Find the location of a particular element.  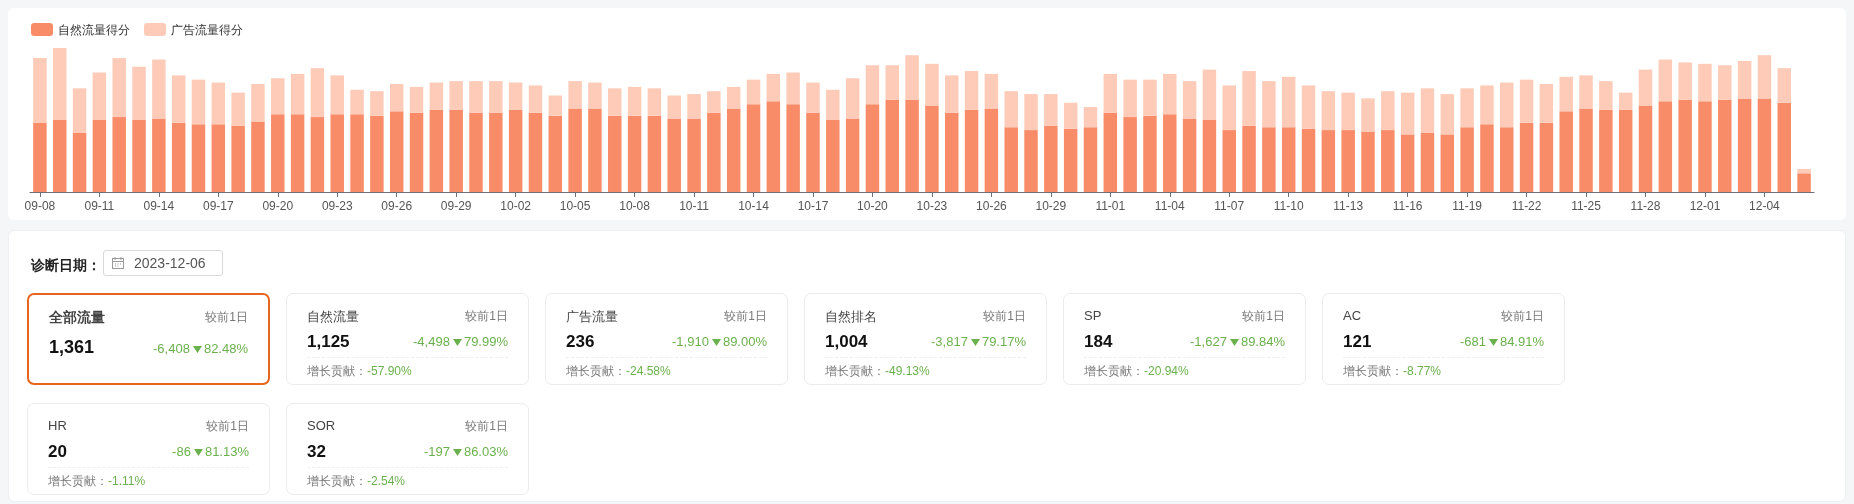

x-tick-label: 09-29 is located at coordinates (456, 206).